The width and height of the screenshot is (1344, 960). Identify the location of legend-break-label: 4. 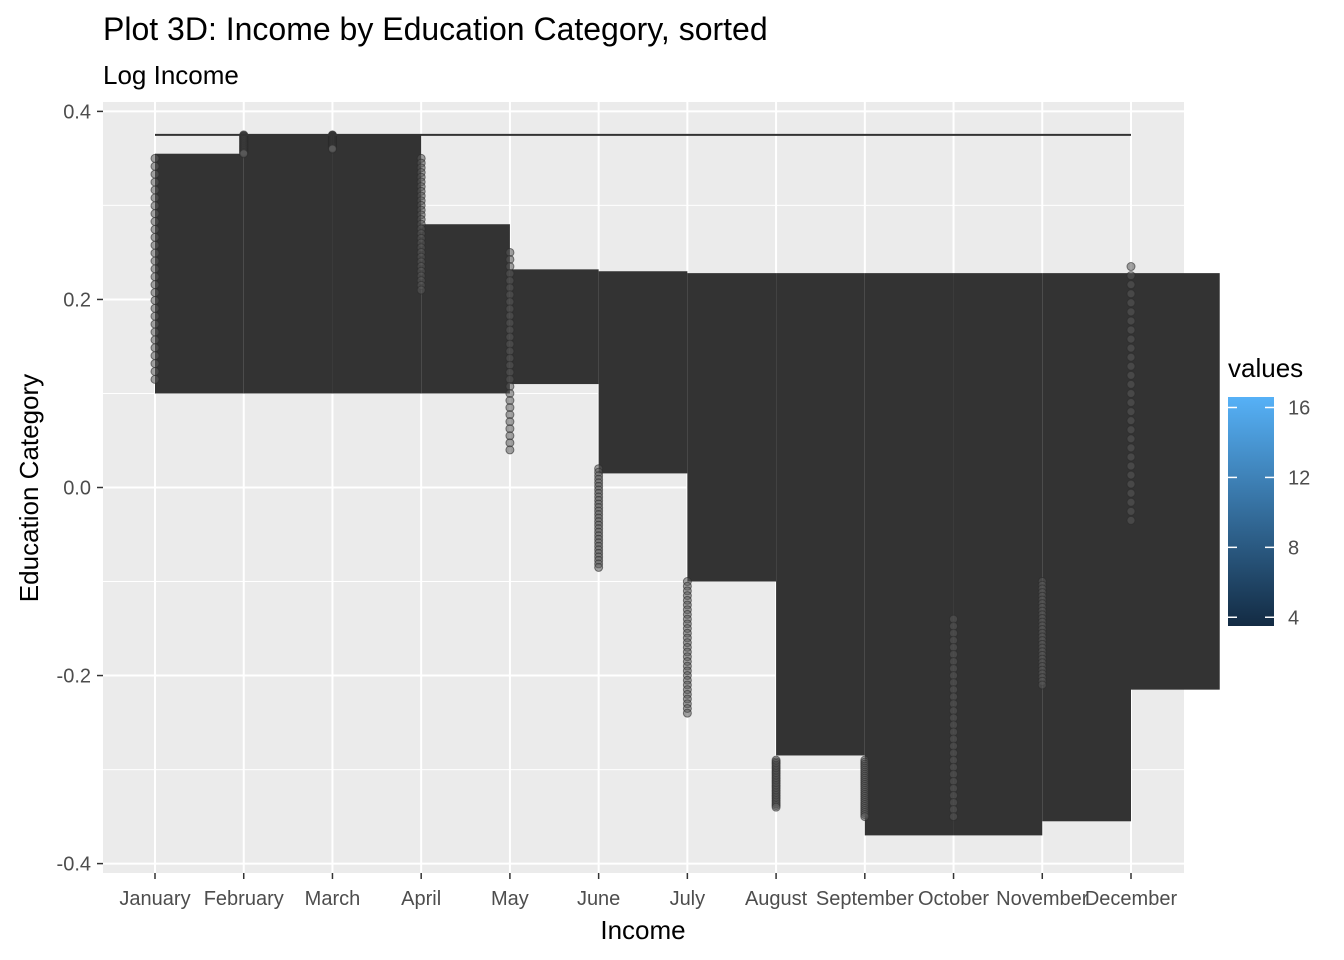
(1293, 618).